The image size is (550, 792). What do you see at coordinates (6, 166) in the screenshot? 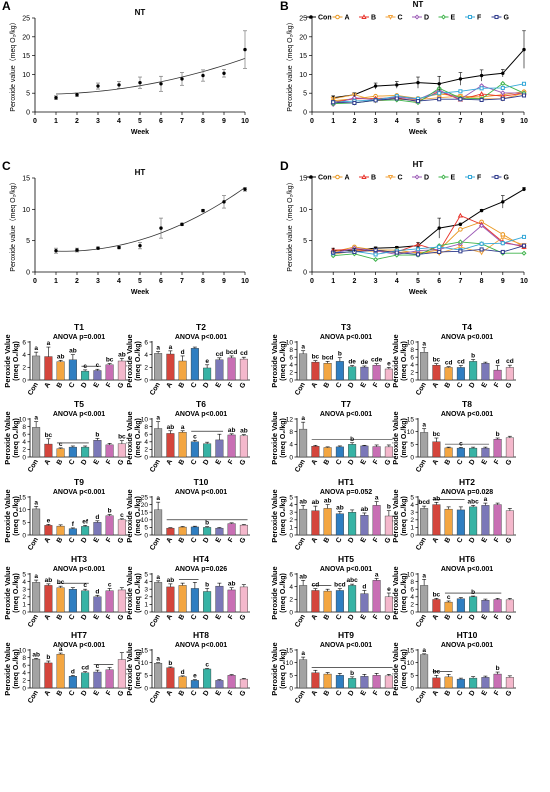
I see `panel-letter: C` at bounding box center [6, 166].